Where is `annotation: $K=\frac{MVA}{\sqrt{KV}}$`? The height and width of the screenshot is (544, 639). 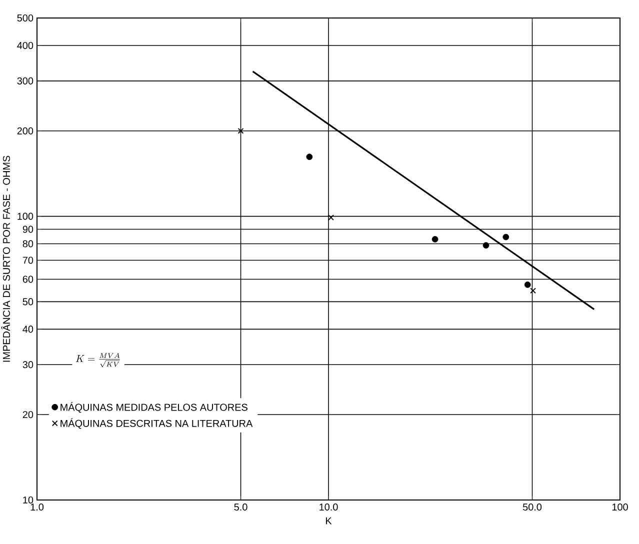 annotation: $K=\frac{MVA}{\sqrt{KV}}$ is located at coordinates (98, 360).